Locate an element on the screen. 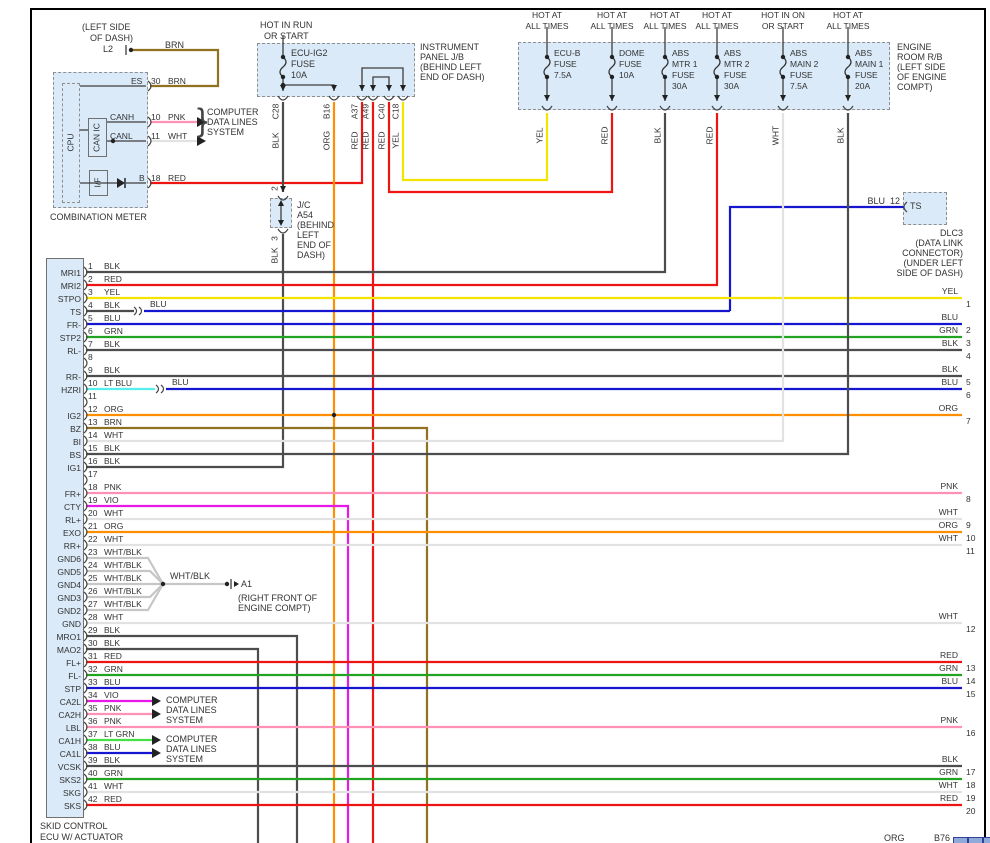 The image size is (990, 843). ecu-pin-number: 42 is located at coordinates (93, 799).